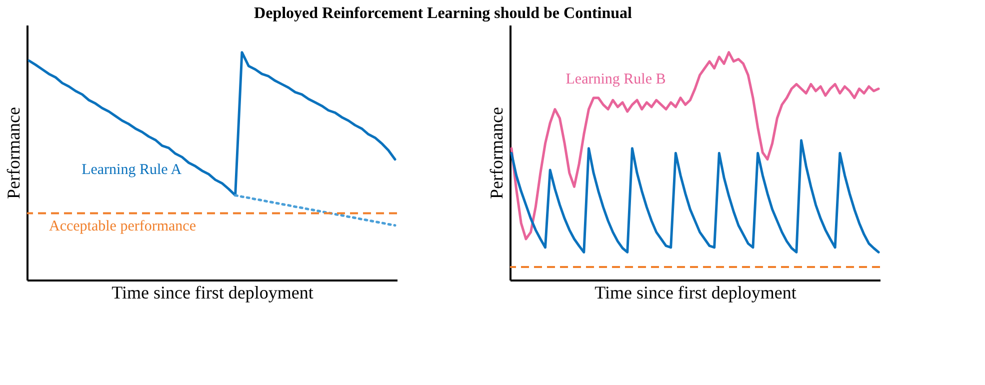 Image resolution: width=985 pixels, height=385 pixels. I want to click on text: Deployed Reinforcement Learning should be Continual, so click(443, 13).